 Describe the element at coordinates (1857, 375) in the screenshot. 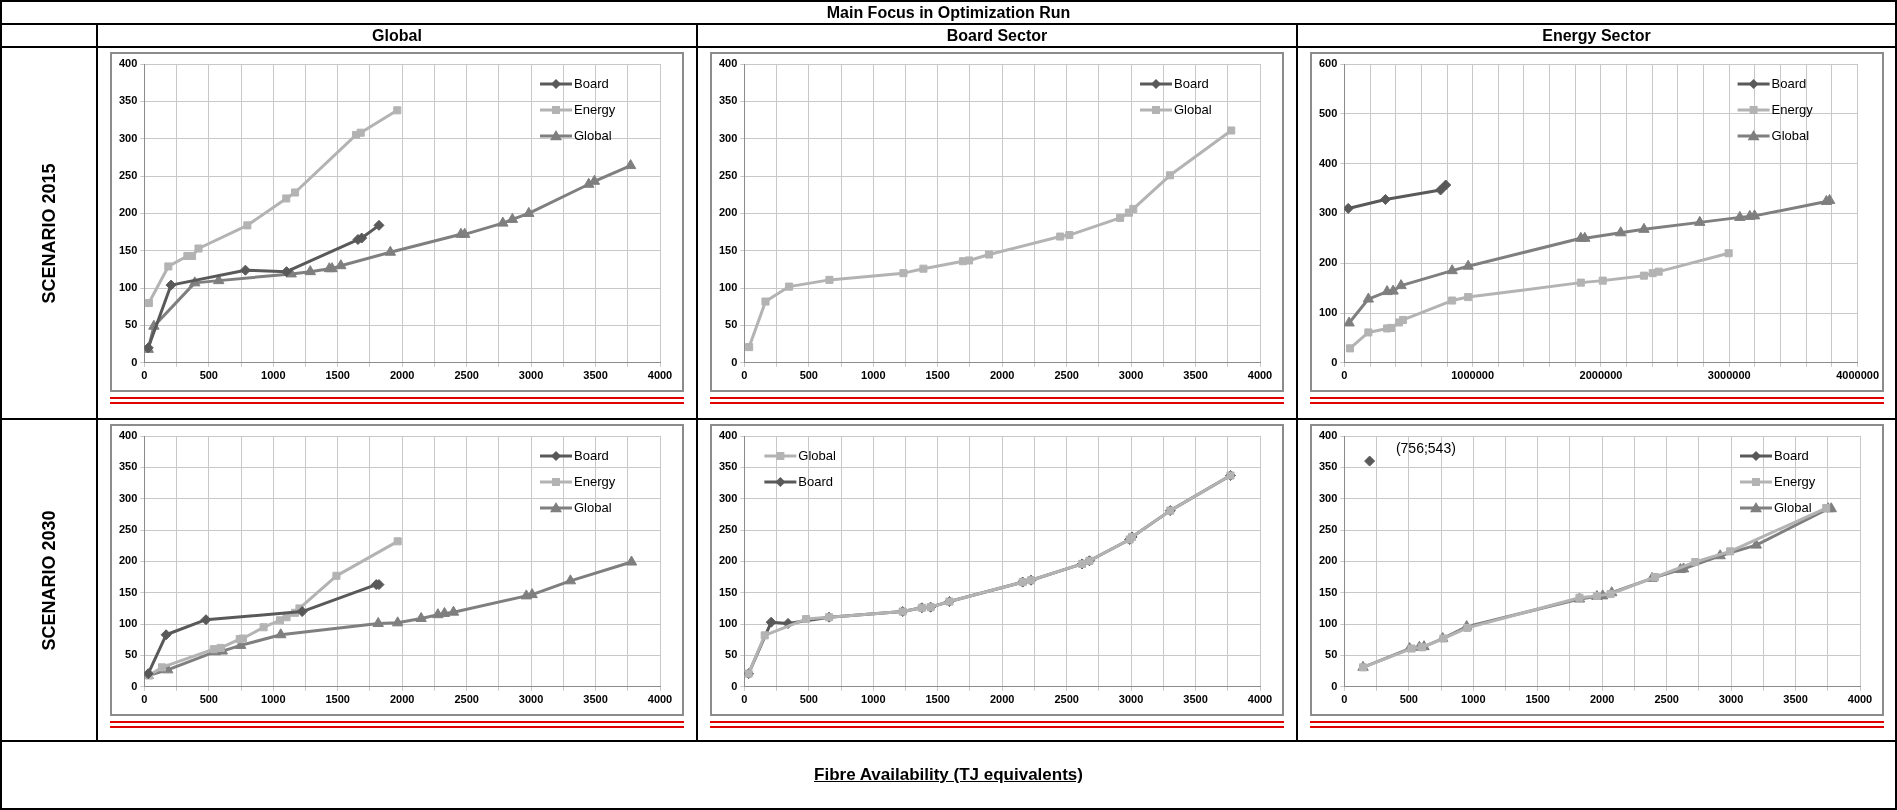

I see `x-tick-label: 4000000` at that location.